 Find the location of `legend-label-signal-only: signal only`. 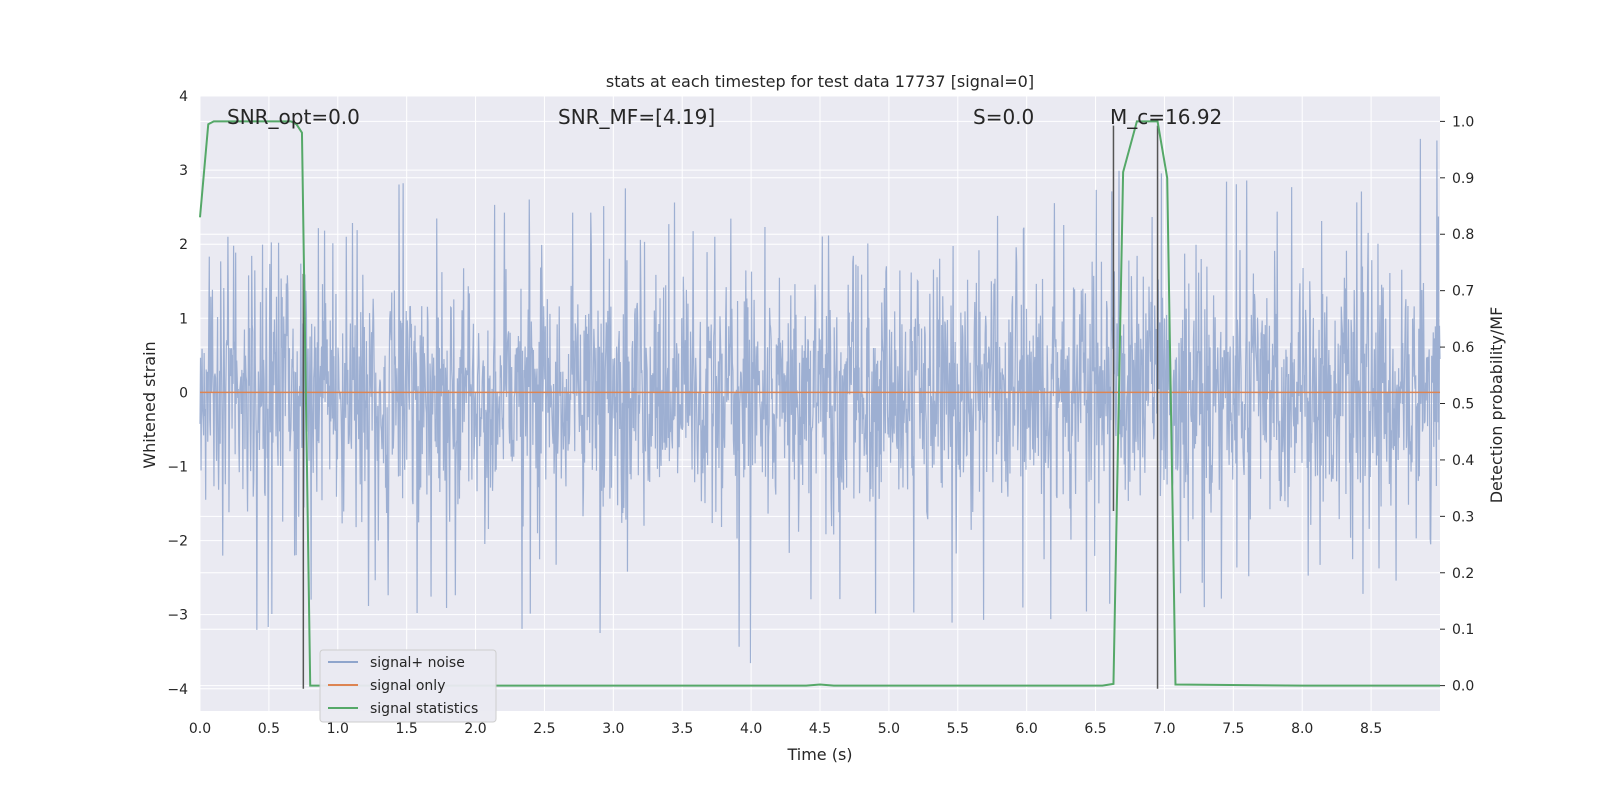

legend-label-signal-only: signal only is located at coordinates (407, 686).